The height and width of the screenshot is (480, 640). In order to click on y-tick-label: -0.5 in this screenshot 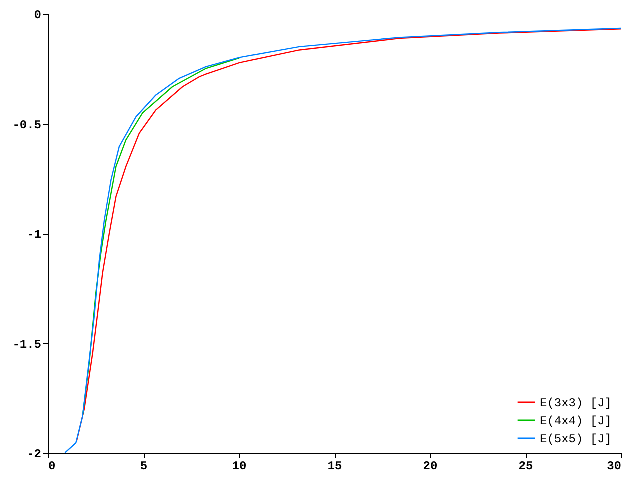, I will do `click(27, 125)`.